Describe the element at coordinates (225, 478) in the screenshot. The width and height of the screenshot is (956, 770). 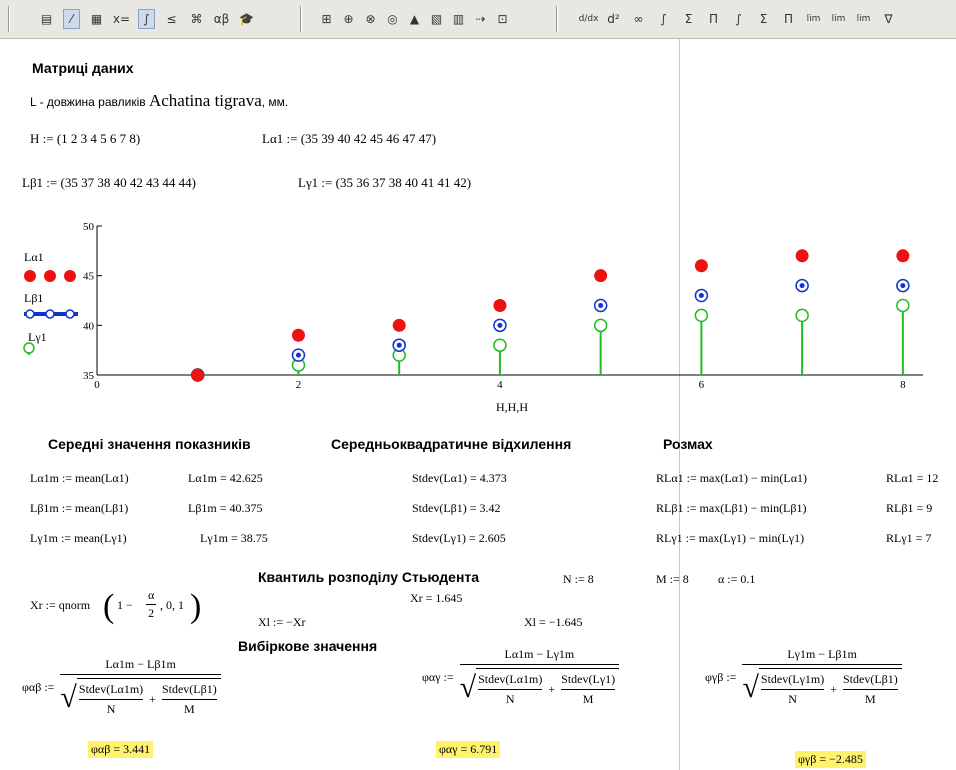
I see `mean-val-a: Lα1m = 42.625` at that location.